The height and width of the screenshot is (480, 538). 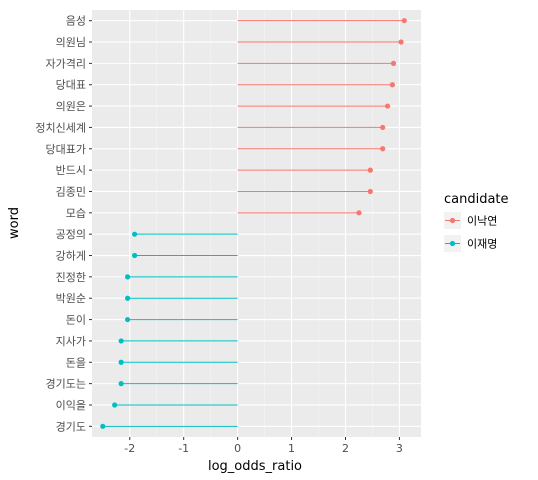 What do you see at coordinates (399, 448) in the screenshot?
I see `x-tick-label: 3` at bounding box center [399, 448].